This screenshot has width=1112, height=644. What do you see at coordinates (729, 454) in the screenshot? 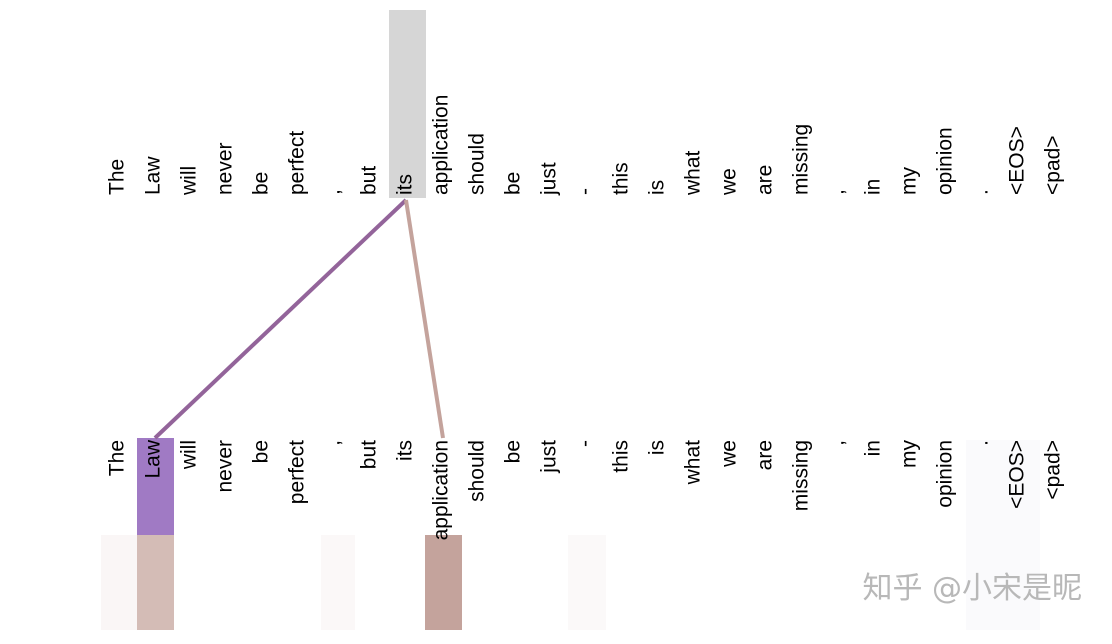
I see `bottom-token: we` at bounding box center [729, 454].